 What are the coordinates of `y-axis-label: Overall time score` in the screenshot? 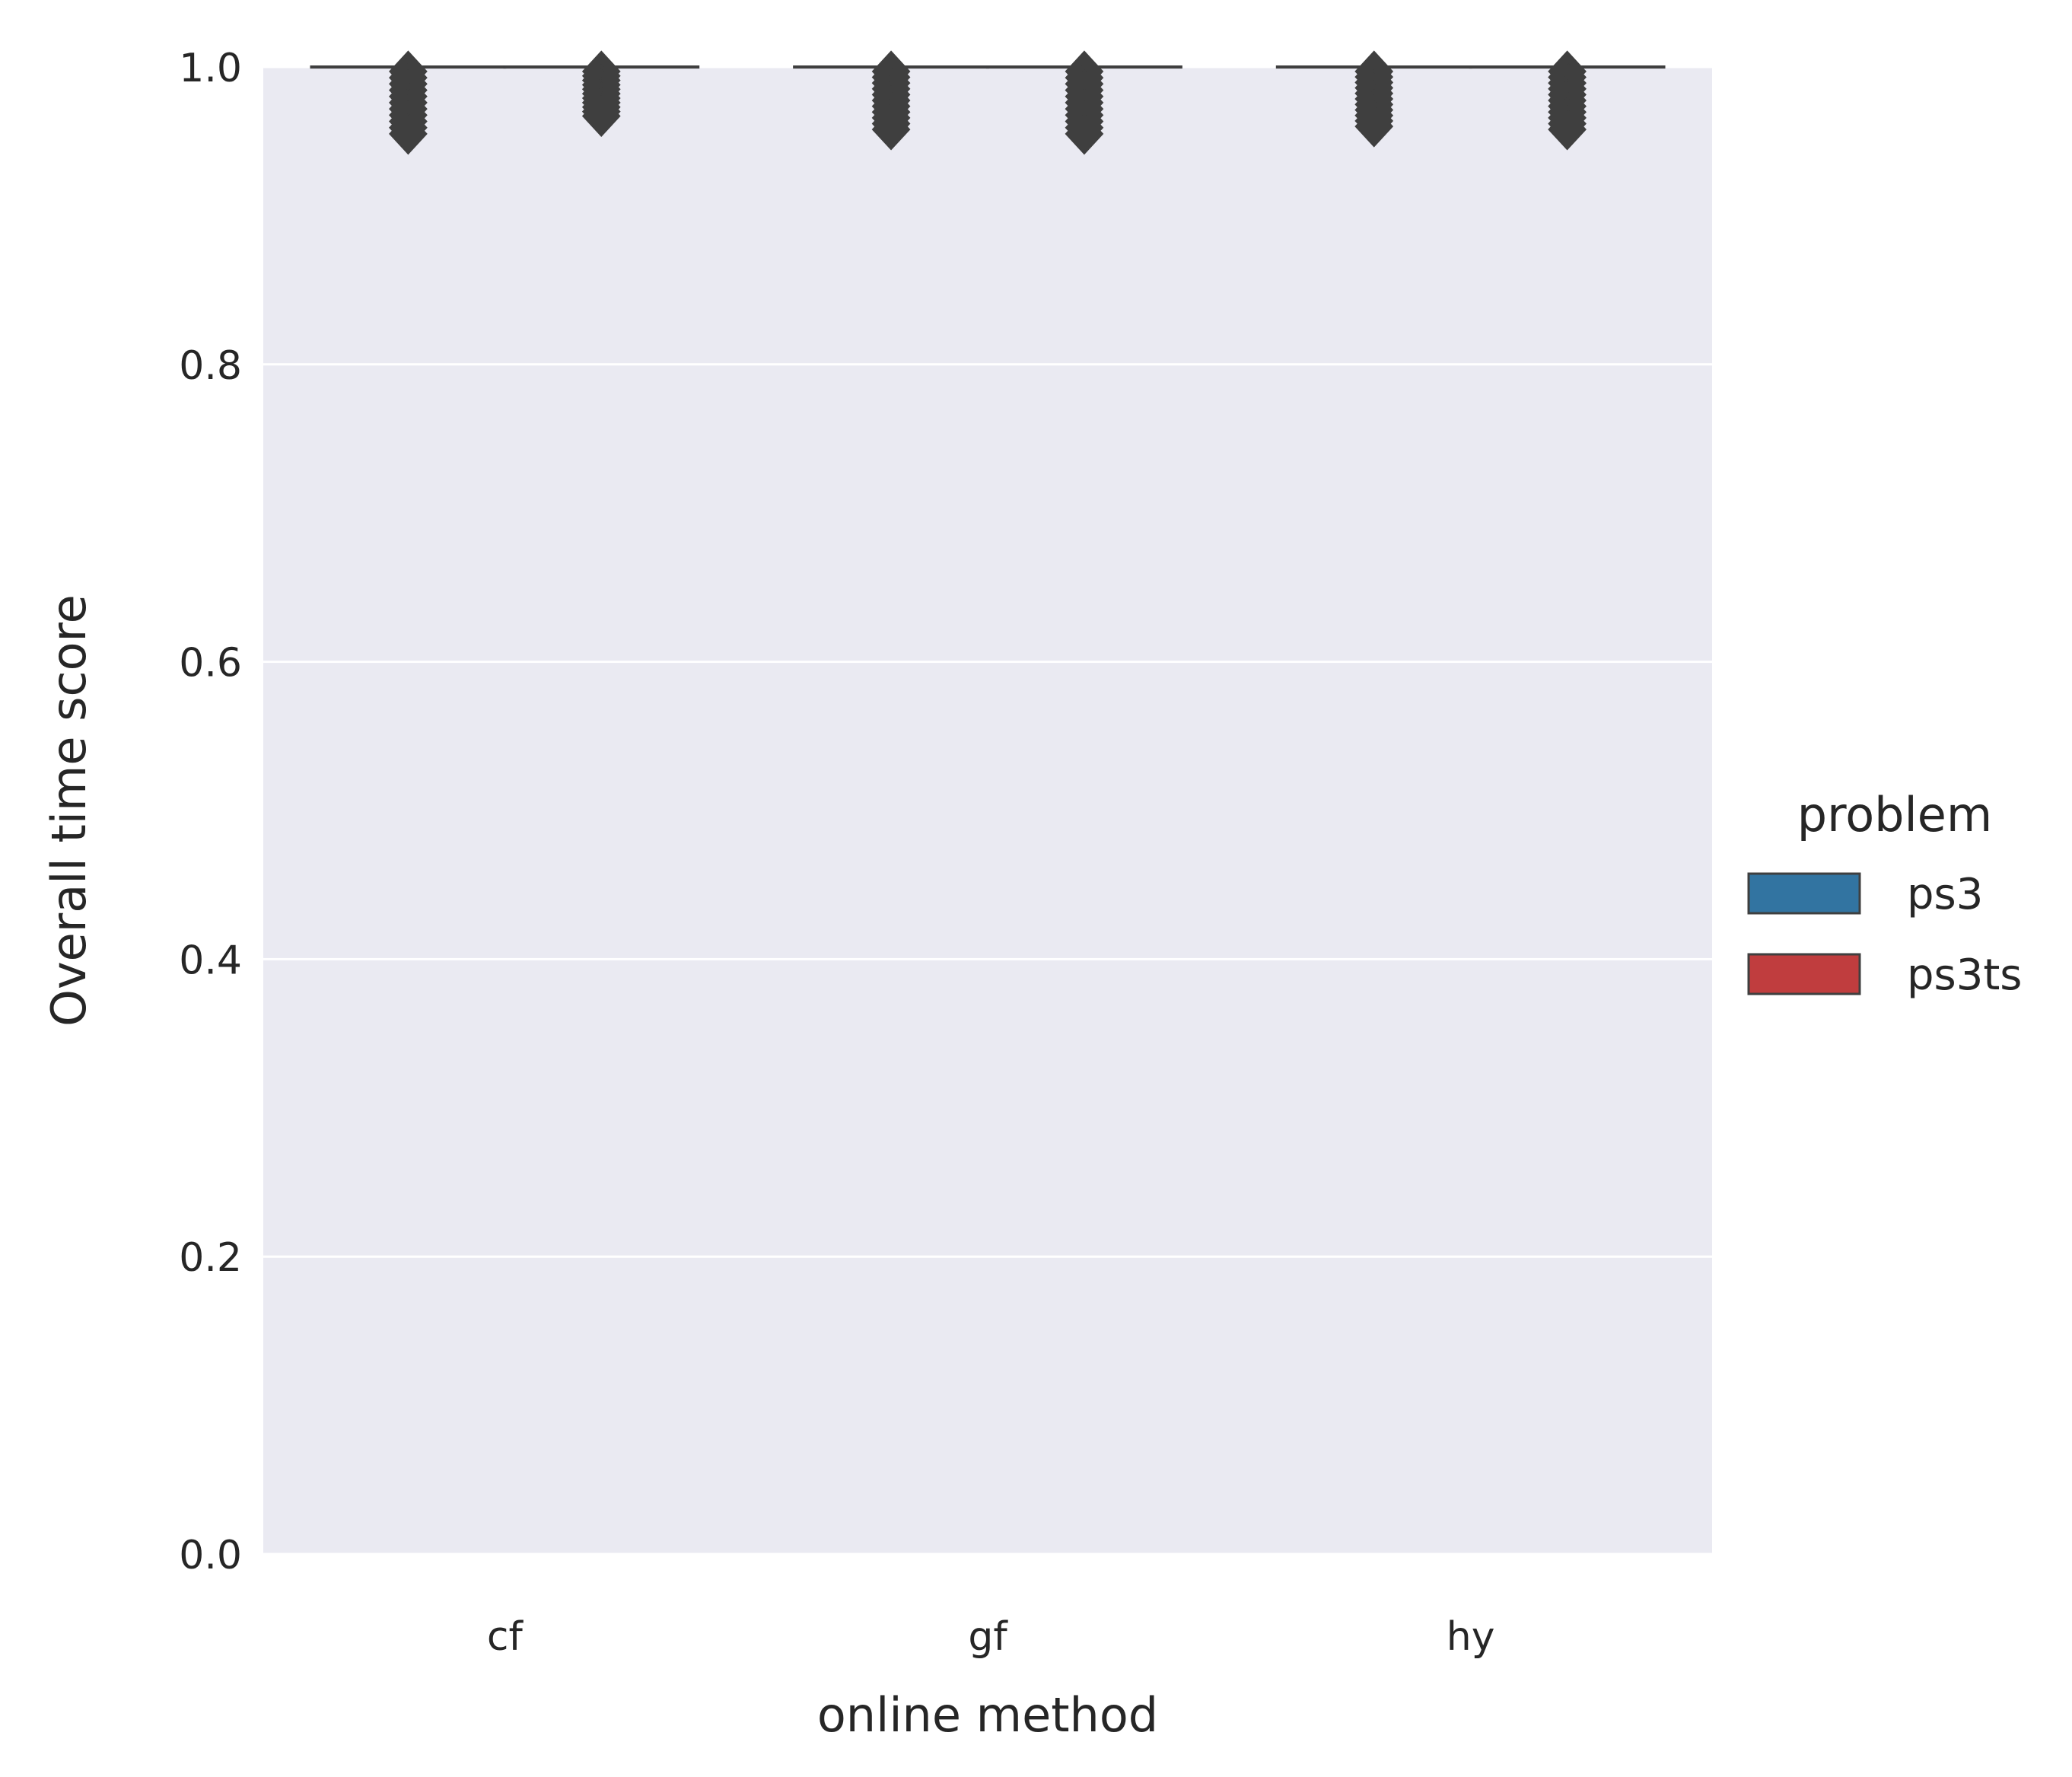 It's located at (69, 810).